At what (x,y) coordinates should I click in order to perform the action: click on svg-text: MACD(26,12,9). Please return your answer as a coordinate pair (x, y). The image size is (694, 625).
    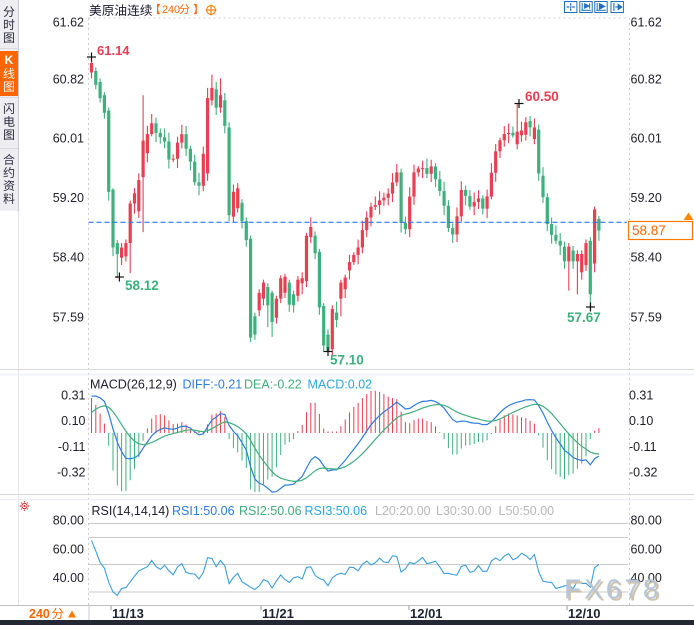
    Looking at the image, I should click on (133, 385).